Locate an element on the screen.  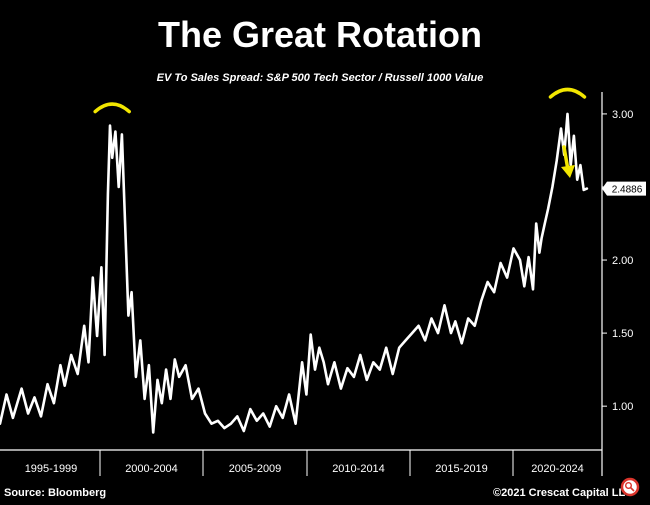
x-tick-label: 2005-2009 is located at coordinates (255, 469).